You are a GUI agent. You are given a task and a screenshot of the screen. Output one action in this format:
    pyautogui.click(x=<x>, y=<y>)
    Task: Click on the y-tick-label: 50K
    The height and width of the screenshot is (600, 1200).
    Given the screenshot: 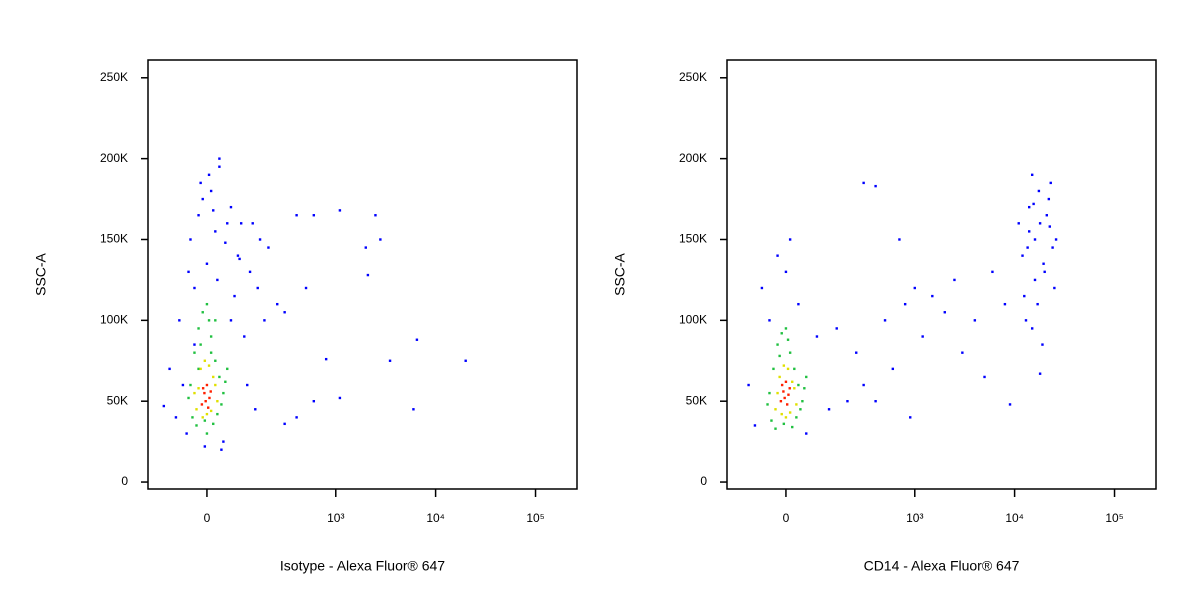 What is the action you would take?
    pyautogui.click(x=696, y=400)
    